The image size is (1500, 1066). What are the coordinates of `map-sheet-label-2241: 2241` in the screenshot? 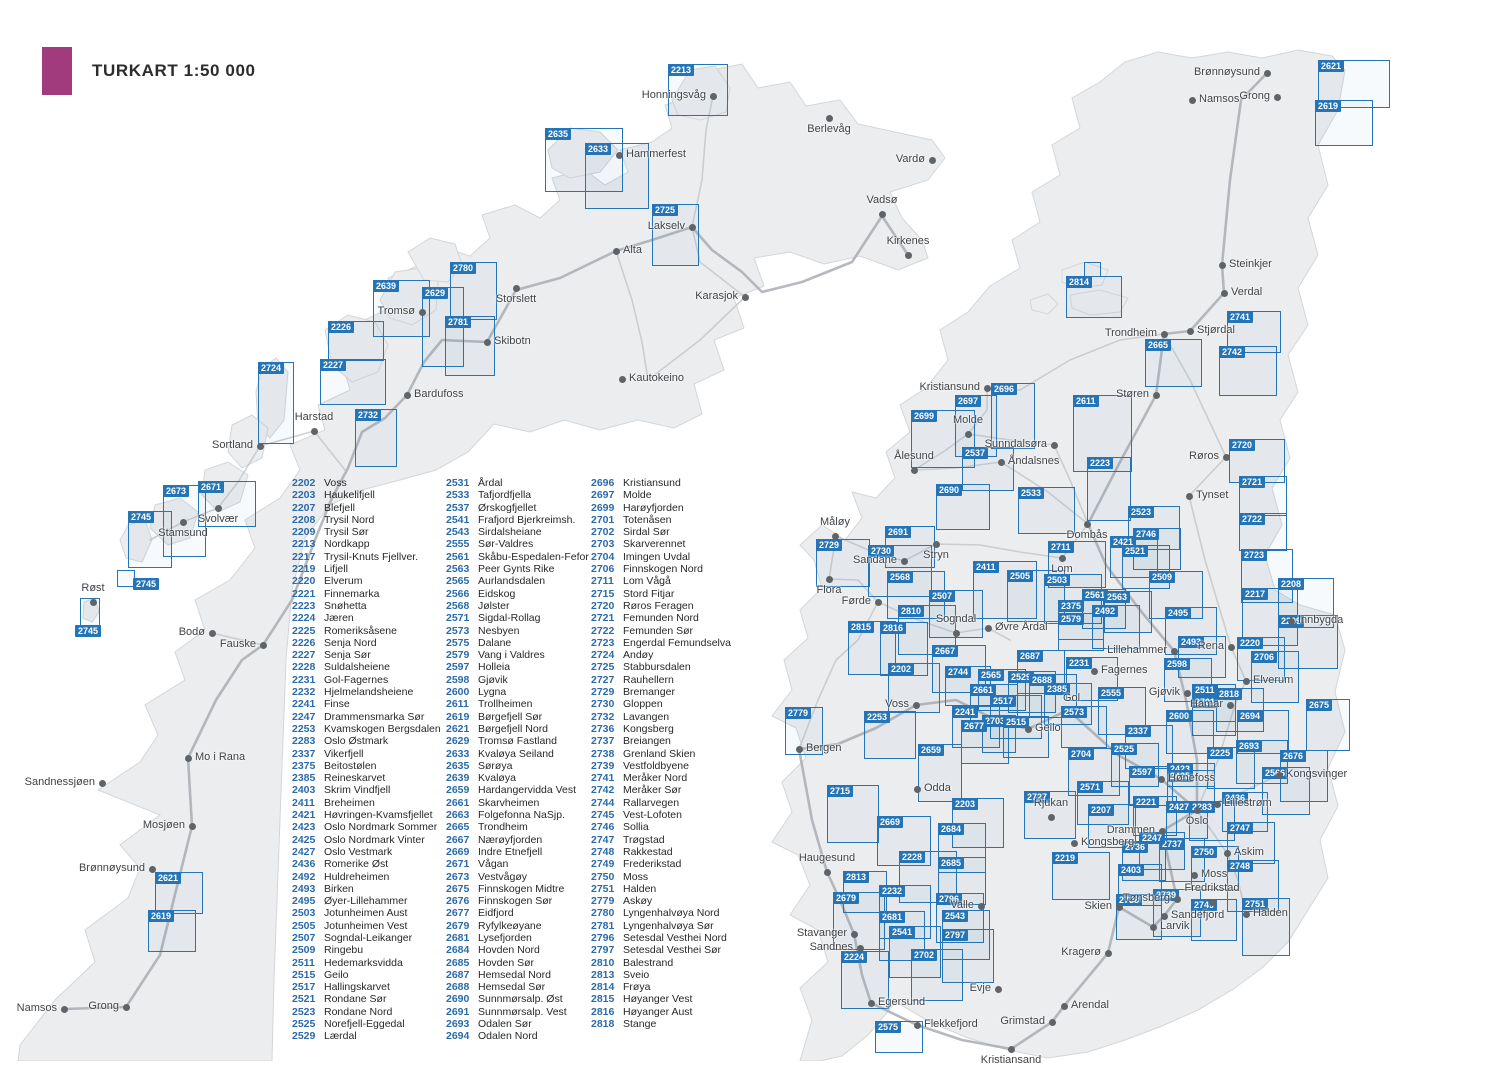 It's located at (965, 712).